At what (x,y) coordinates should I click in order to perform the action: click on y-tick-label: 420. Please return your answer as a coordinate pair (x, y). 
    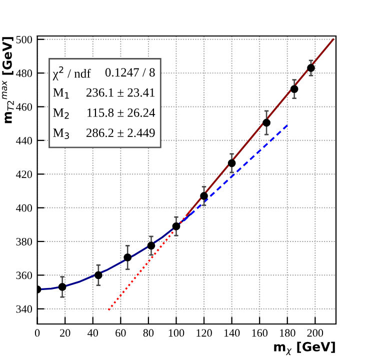
    Looking at the image, I should click on (24, 174).